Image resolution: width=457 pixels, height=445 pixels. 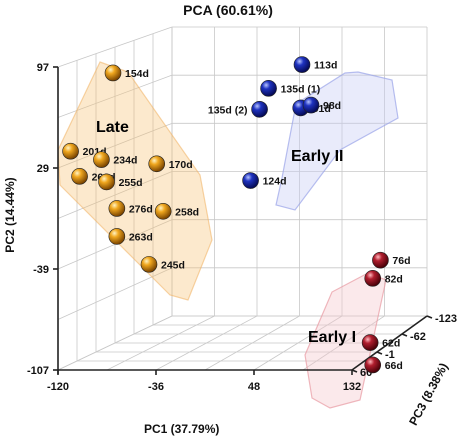 I want to click on z-axis-label: PC3 (8.38%), so click(x=428, y=394).